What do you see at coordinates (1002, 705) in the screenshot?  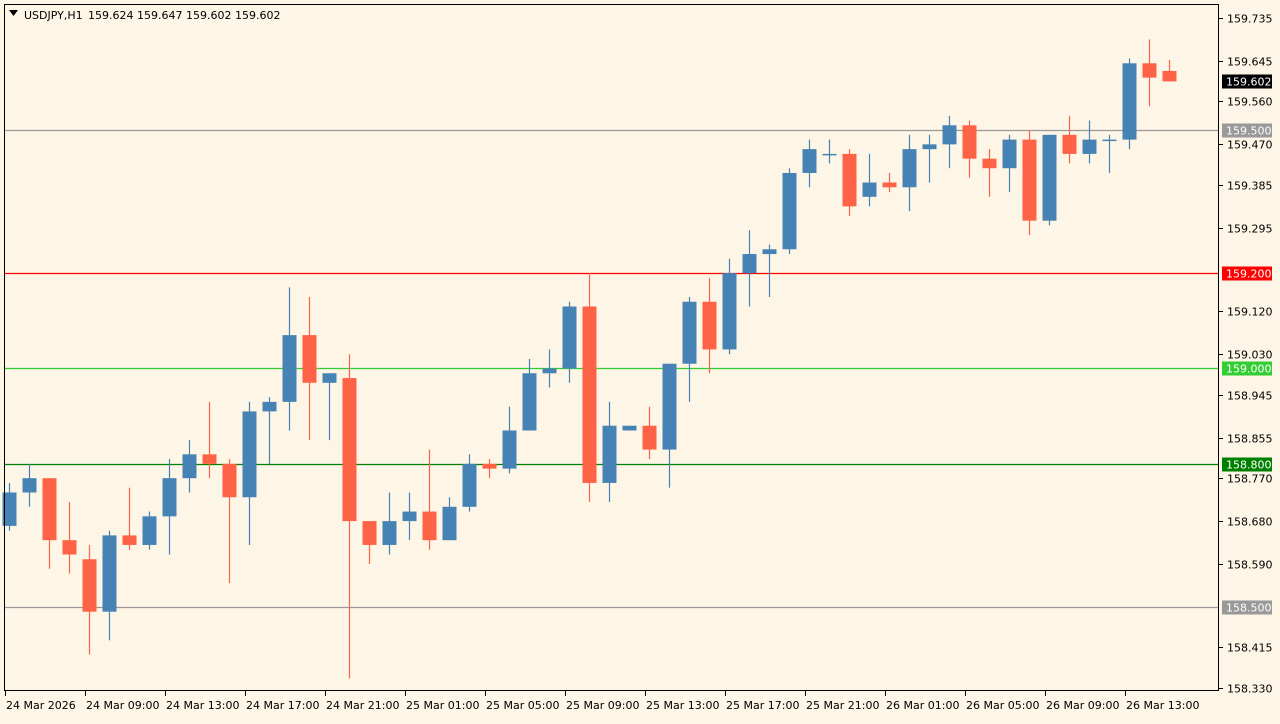 I see `x-tick-label: 26 Mar 05:00` at bounding box center [1002, 705].